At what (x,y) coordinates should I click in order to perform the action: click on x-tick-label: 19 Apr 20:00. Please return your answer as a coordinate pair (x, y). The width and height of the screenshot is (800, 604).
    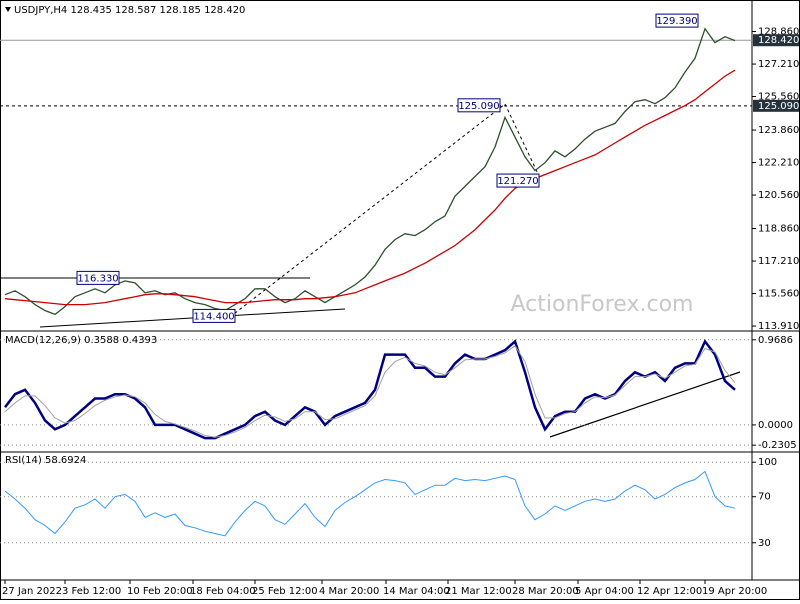
    Looking at the image, I should click on (734, 591).